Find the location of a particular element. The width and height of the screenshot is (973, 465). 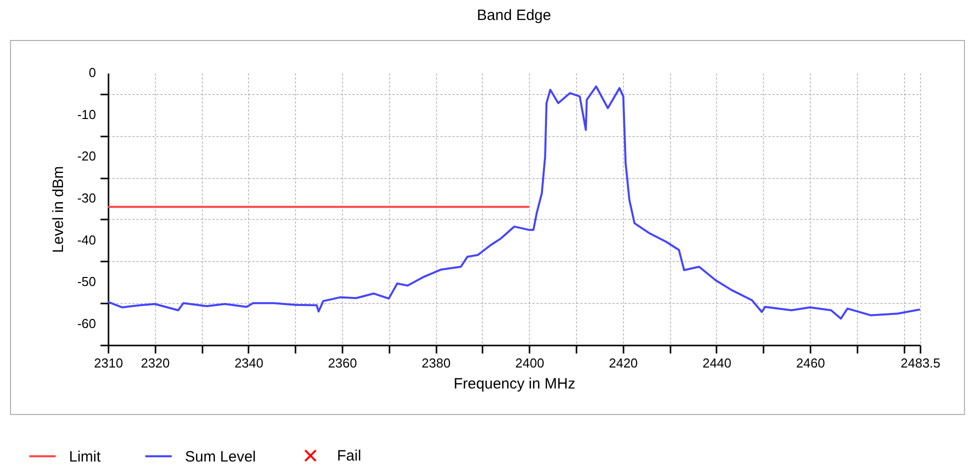

x-tick-label: 2440 is located at coordinates (717, 363).